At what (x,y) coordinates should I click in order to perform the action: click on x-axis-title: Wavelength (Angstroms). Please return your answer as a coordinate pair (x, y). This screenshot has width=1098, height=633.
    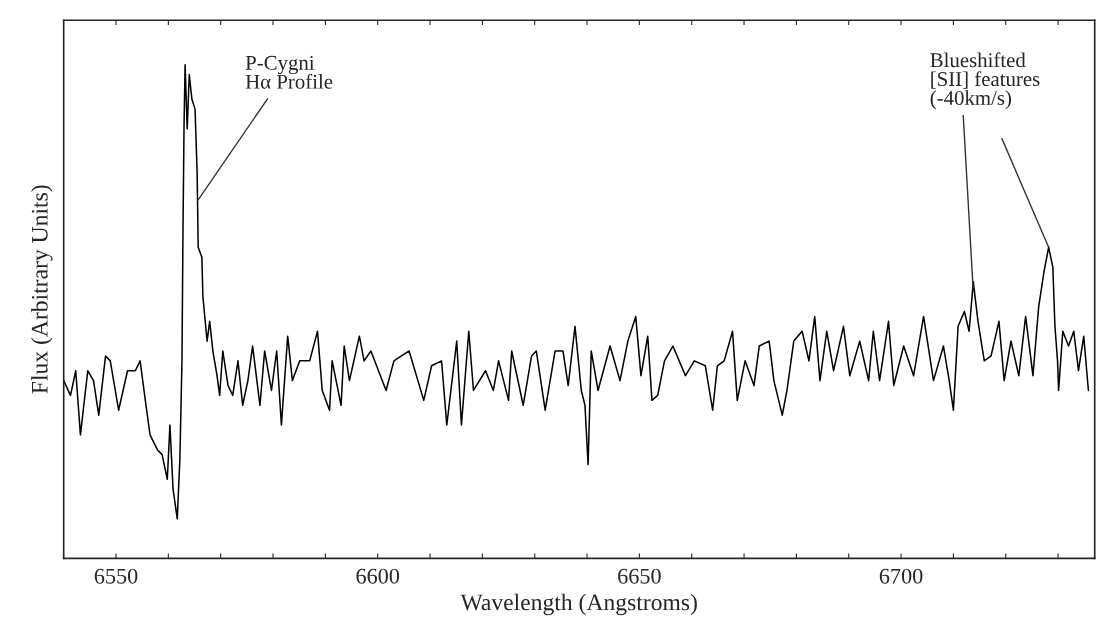
    Looking at the image, I should click on (578, 604).